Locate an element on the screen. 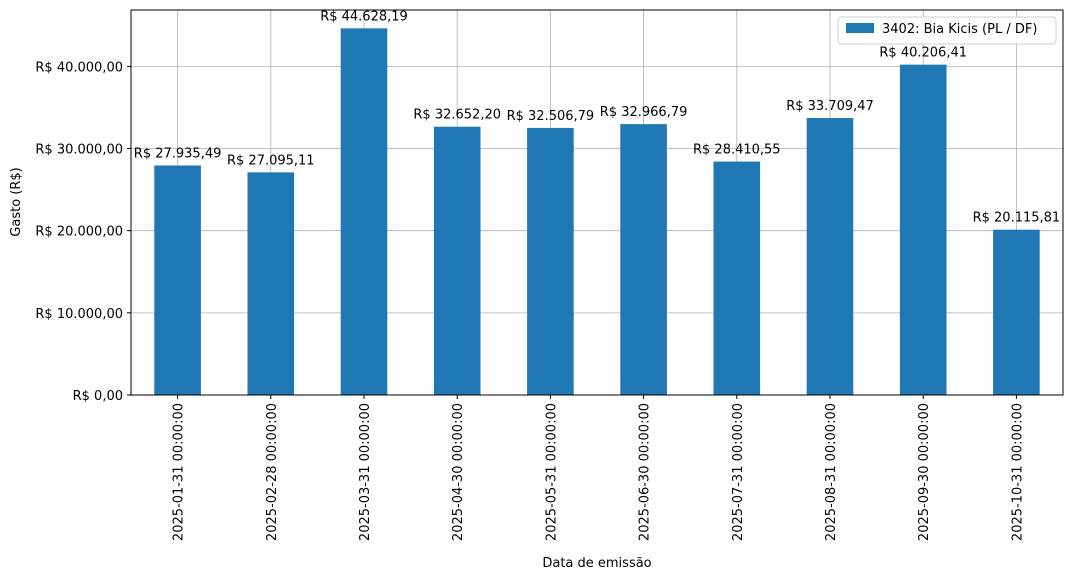 This screenshot has height=580, width=1072. value-label: R$ 32.966,79 is located at coordinates (644, 112).